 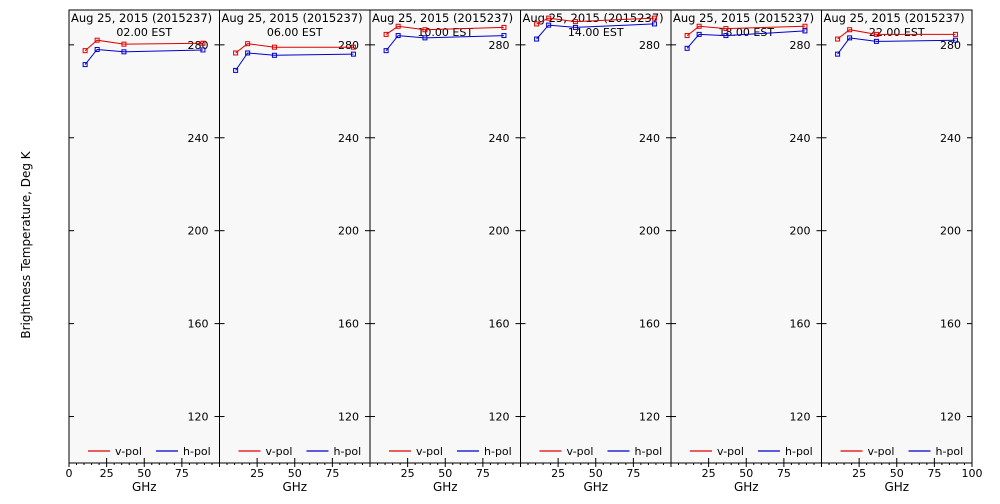 What do you see at coordinates (897, 236) in the screenshot?
I see `panel-6-frame` at bounding box center [897, 236].